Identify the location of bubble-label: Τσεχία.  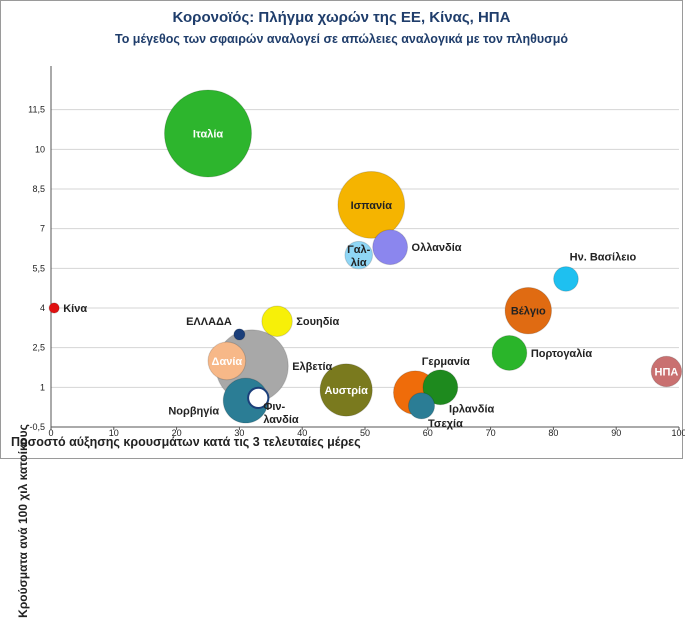
(445, 424).